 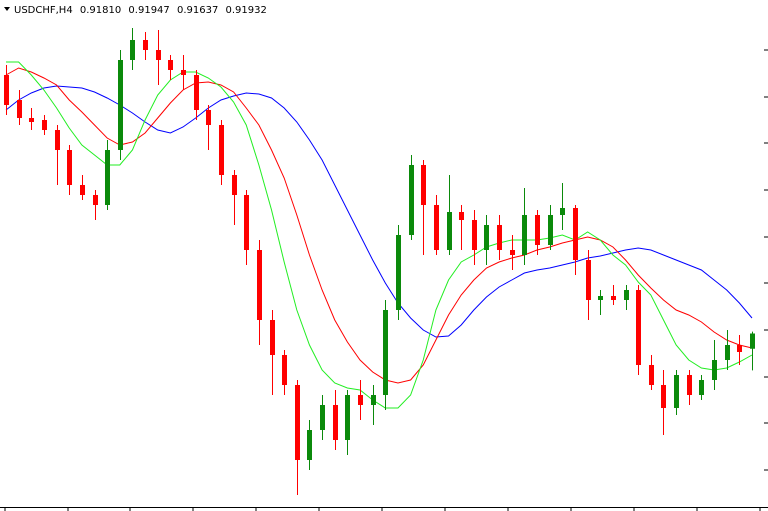 I want to click on low-label: 0.91637, so click(x=197, y=10).